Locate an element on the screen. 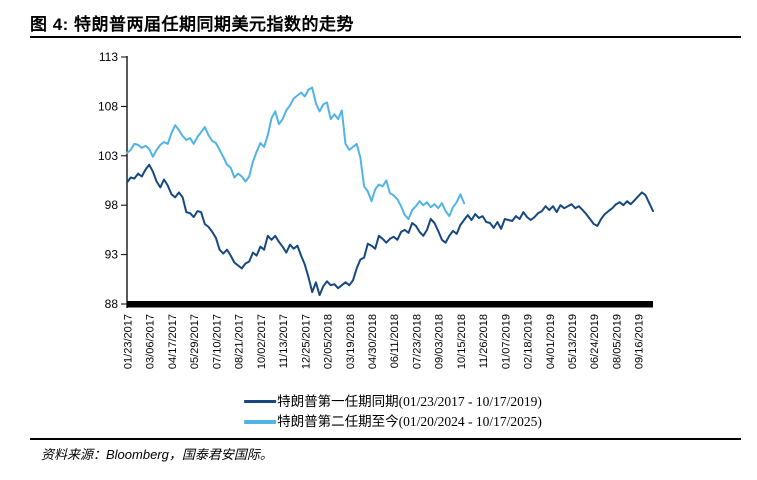 The width and height of the screenshot is (757, 480). svg-text: 01/07/2019 is located at coordinates (506, 341).